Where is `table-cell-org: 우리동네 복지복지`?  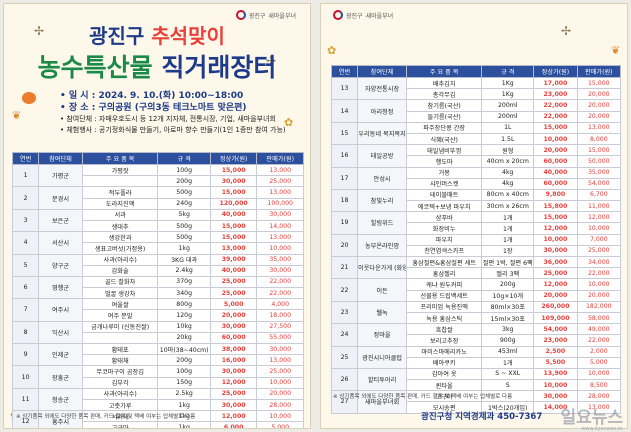
table-cell-org: 우리동네 복지복지 is located at coordinates (382, 133).